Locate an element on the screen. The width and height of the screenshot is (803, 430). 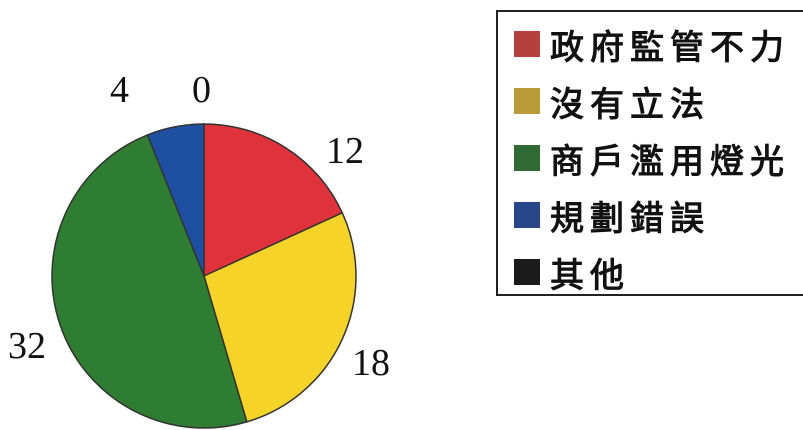
slice-value-label-3: 32 is located at coordinates (27, 346).